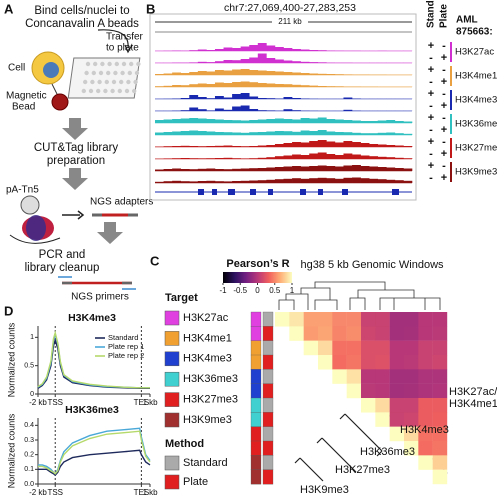 The width and height of the screenshot is (497, 500). What do you see at coordinates (55, 402) in the screenshot?
I see `x-tick-label: TSS` at bounding box center [55, 402].